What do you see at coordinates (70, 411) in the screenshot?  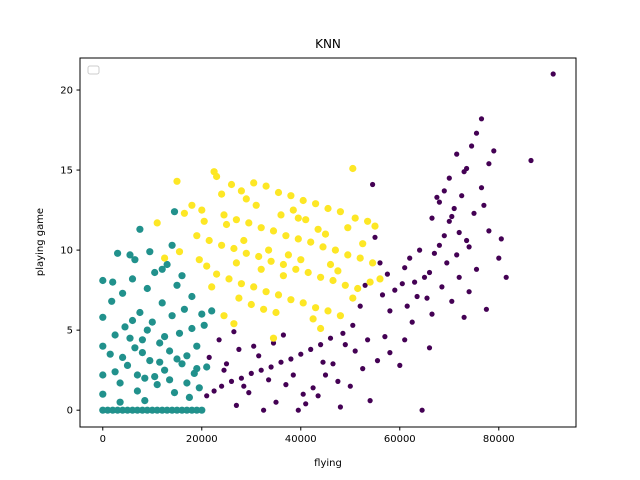 I see `y-tick-label-0: 0` at bounding box center [70, 411].